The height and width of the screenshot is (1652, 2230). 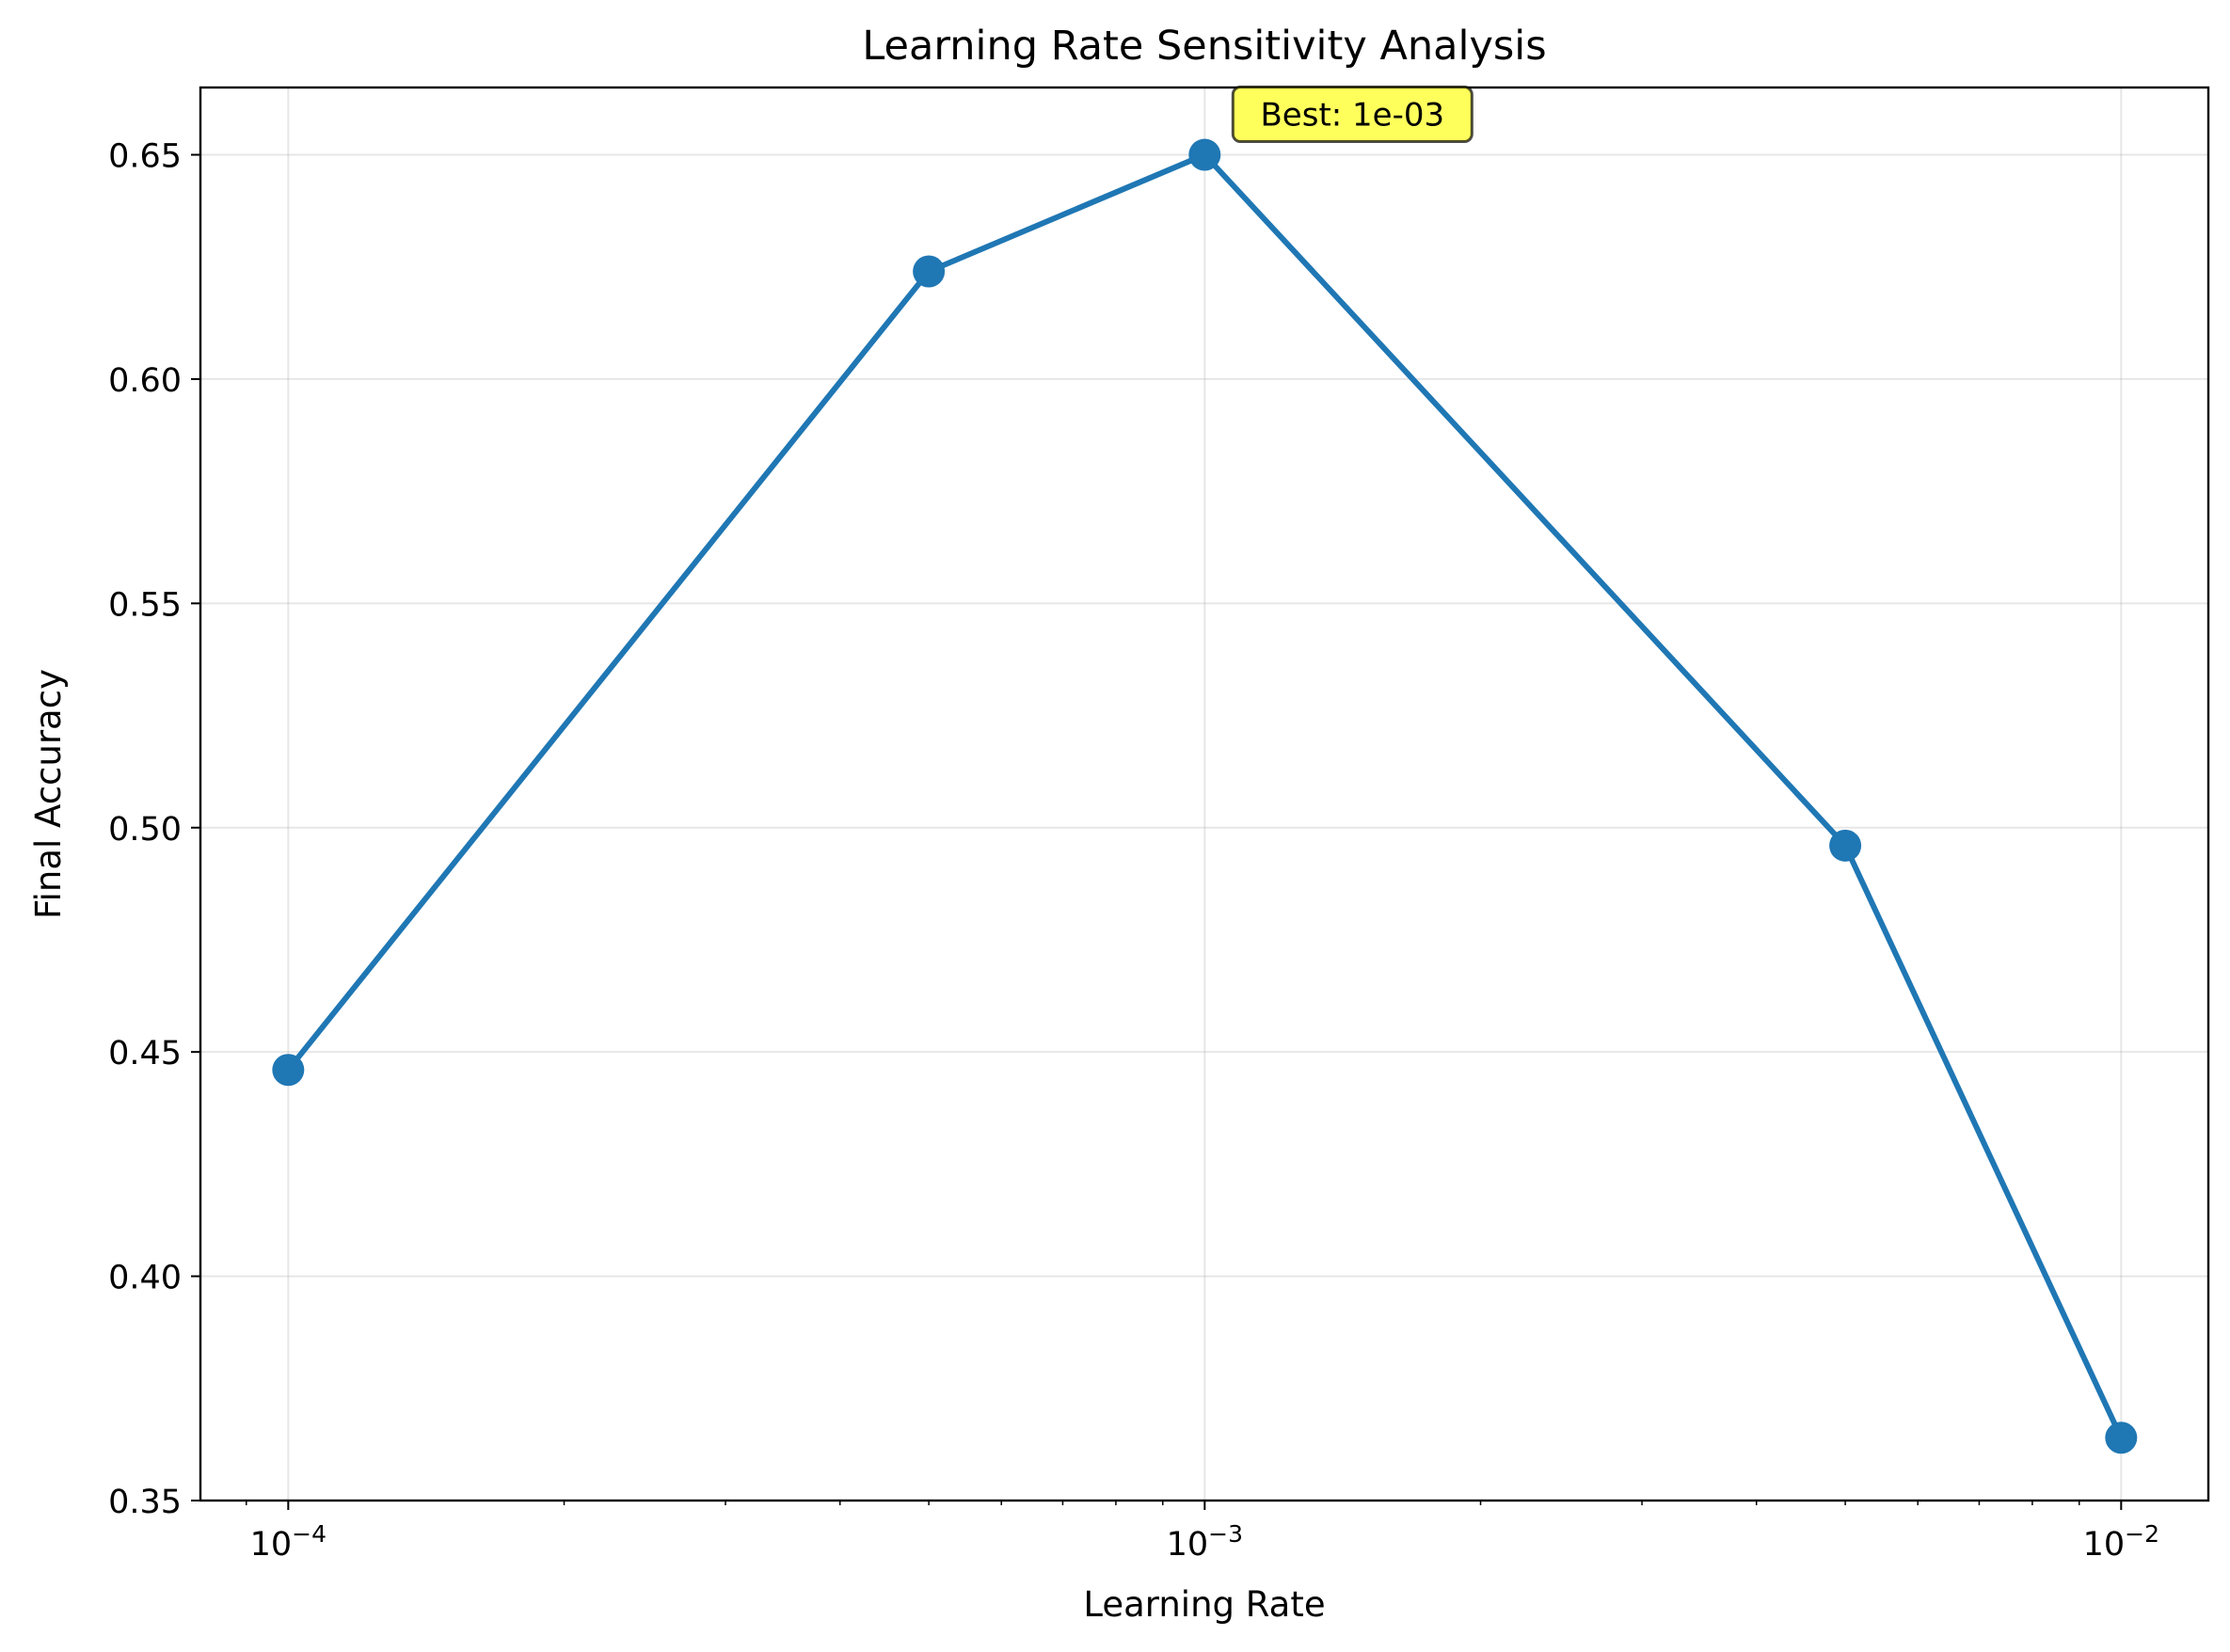 What do you see at coordinates (1204, 1604) in the screenshot?
I see `x-axis-label: Learning Rate` at bounding box center [1204, 1604].